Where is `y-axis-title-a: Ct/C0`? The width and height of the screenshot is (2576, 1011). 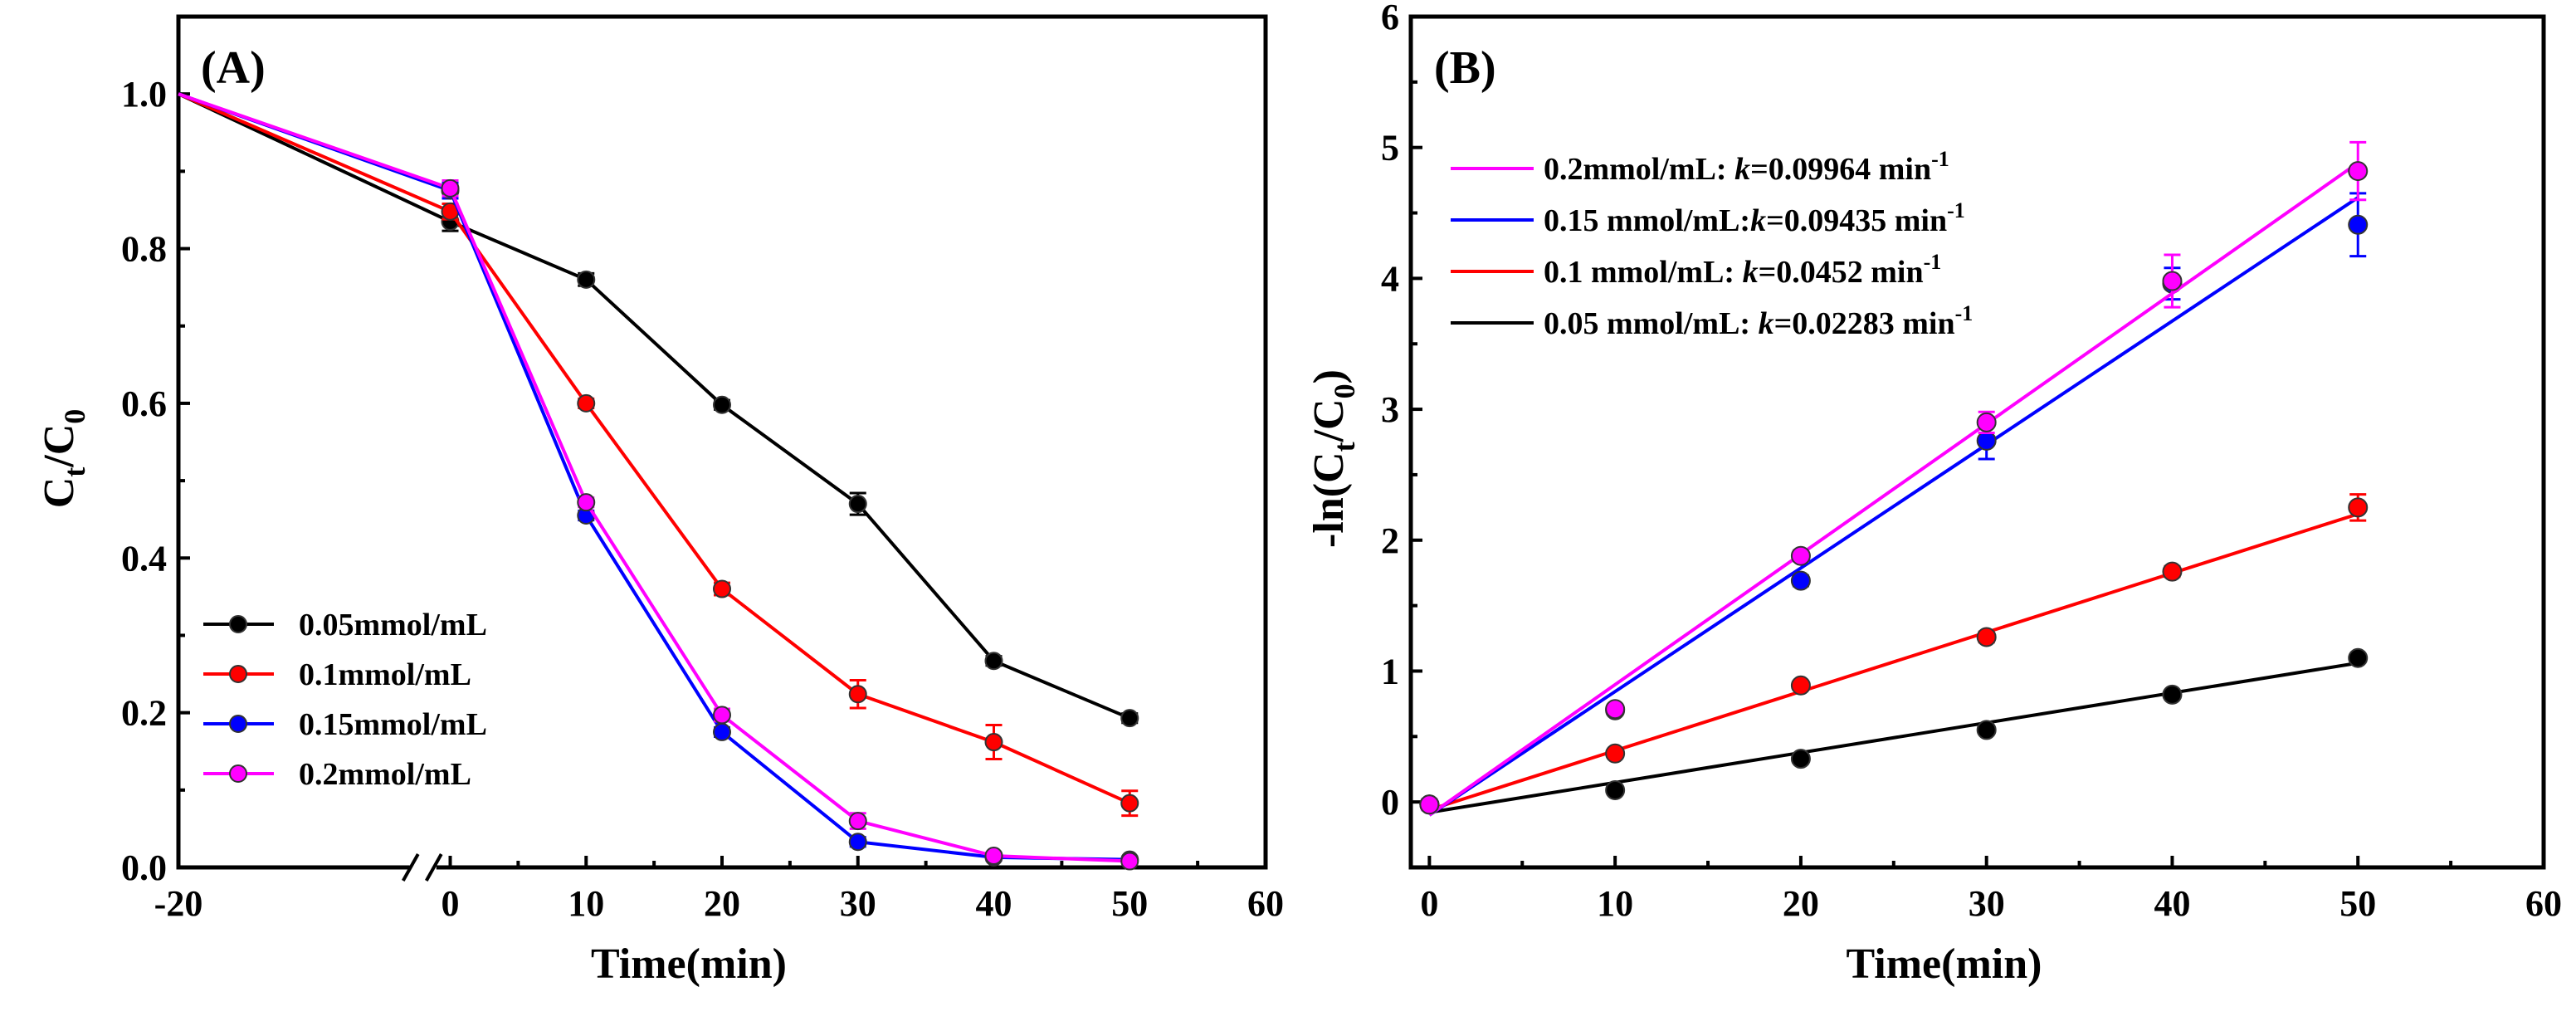 y-axis-title-a: Ct/C0 is located at coordinates (63, 459).